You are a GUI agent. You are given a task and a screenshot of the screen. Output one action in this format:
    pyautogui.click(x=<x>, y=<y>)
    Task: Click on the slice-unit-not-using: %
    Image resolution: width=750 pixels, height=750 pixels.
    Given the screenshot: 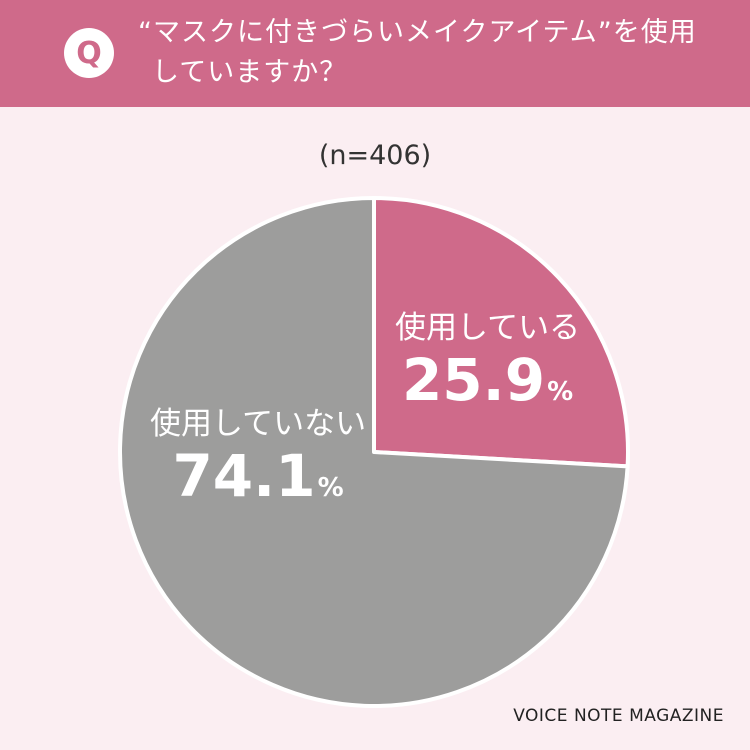 What is the action you would take?
    pyautogui.click(x=330, y=488)
    